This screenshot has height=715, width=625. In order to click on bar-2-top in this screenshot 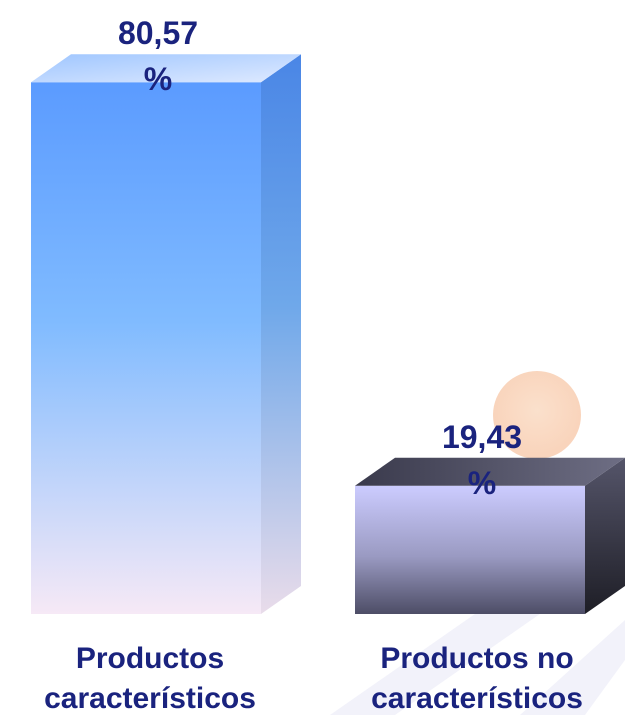, I will do `click(490, 471)`.